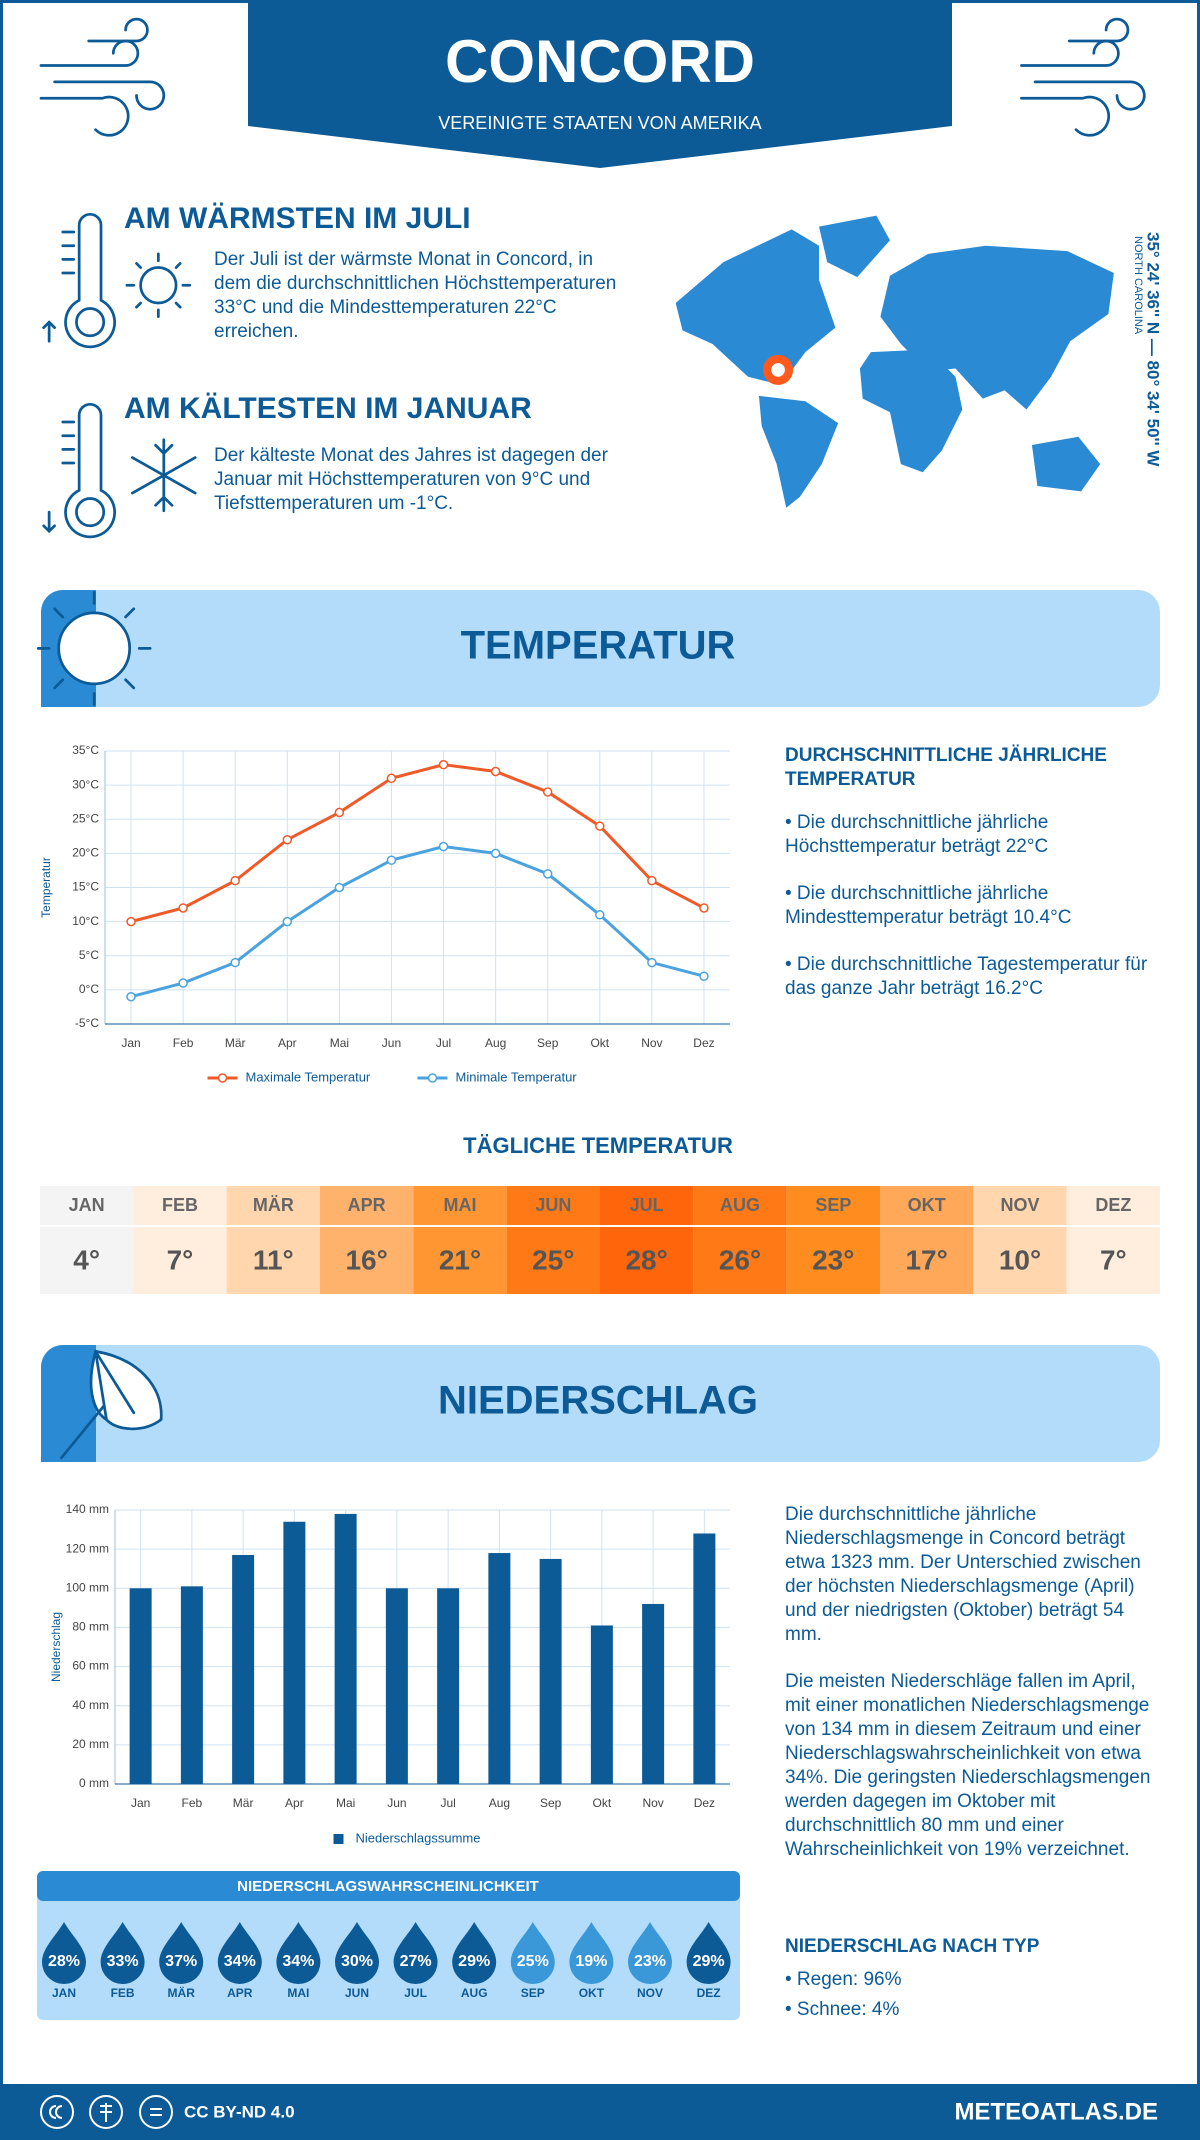 This screenshot has height=2140, width=1200. I want to click on probability-month: MÄR, so click(182, 1992).